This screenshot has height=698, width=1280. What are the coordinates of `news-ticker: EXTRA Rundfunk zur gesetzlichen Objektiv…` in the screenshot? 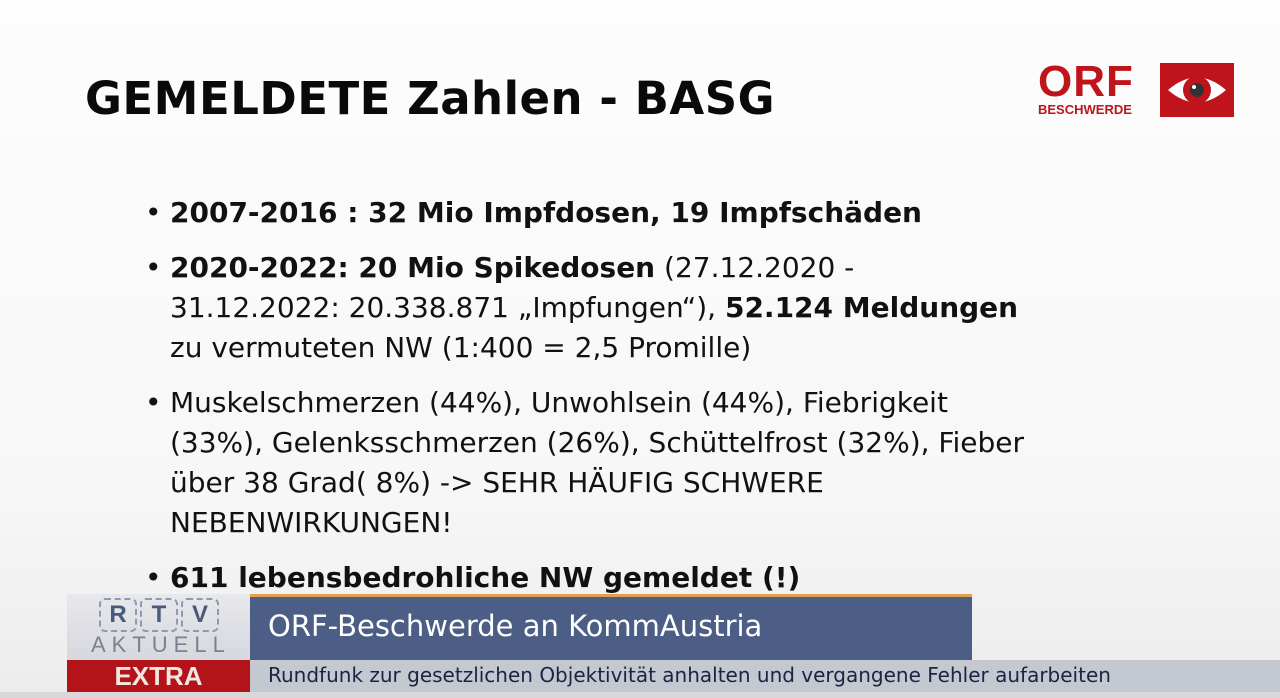 It's located at (673, 676).